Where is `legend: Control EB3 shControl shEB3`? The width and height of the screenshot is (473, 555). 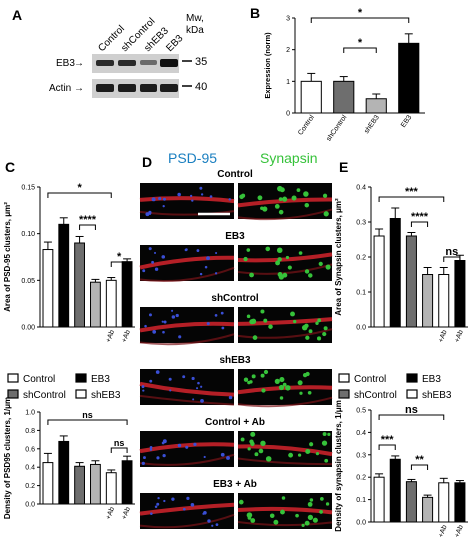
legend: Control EB3 shControl shEB3 is located at coordinates (64, 387).